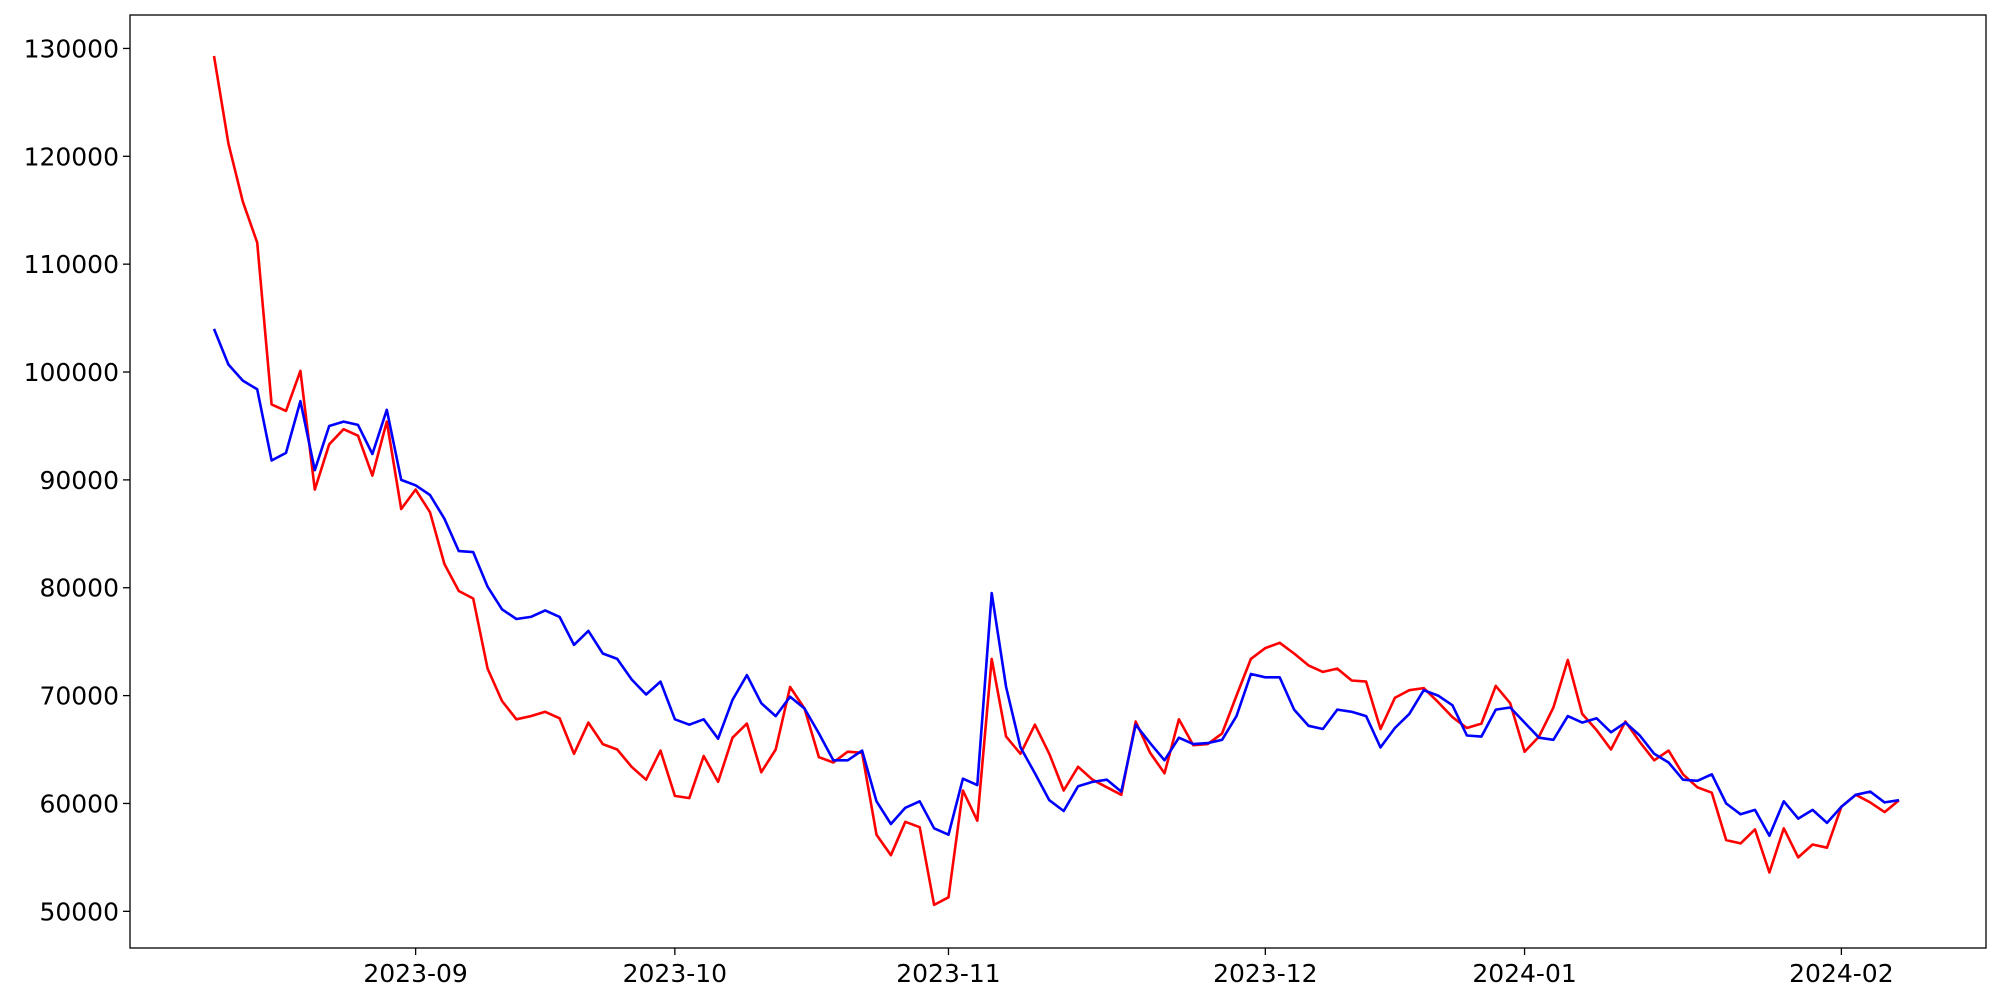 This screenshot has height=1000, width=2000. What do you see at coordinates (79, 803) in the screenshot?
I see `y-tick-label: 60000` at bounding box center [79, 803].